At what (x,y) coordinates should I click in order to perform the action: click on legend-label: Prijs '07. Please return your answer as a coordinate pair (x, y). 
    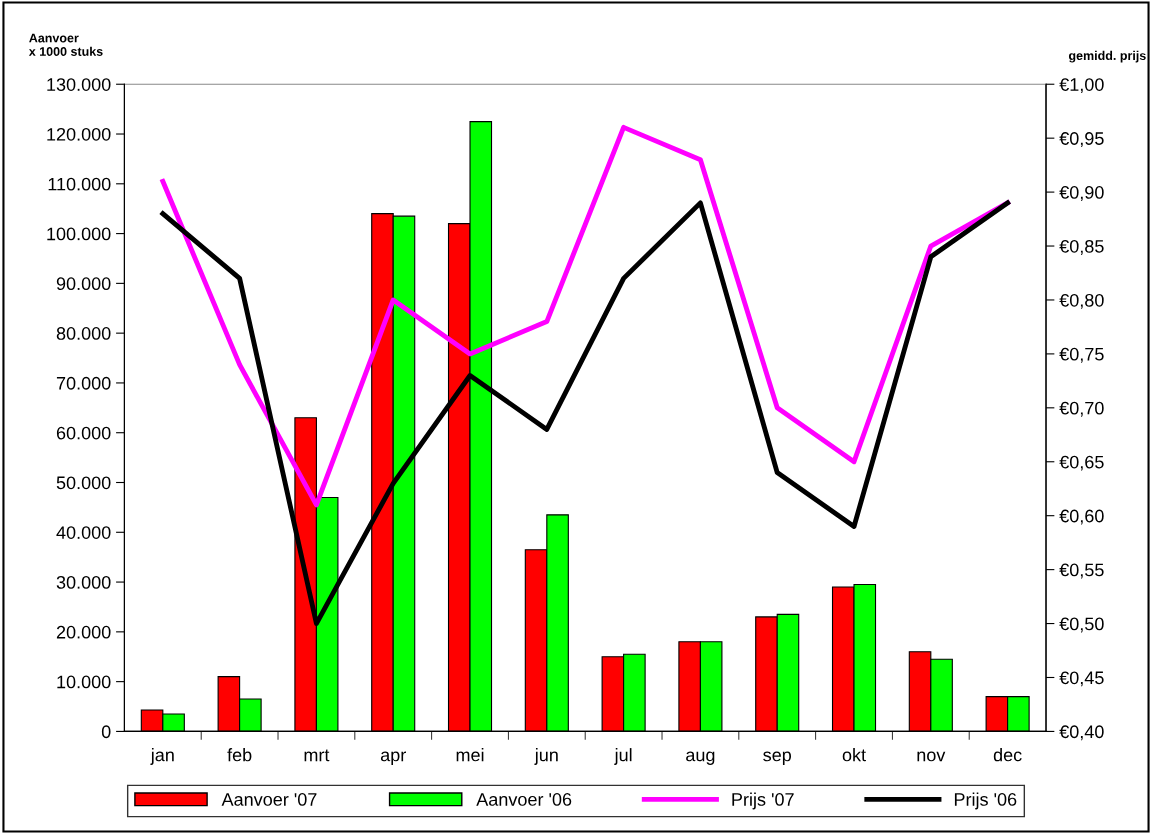
    Looking at the image, I should click on (763, 801).